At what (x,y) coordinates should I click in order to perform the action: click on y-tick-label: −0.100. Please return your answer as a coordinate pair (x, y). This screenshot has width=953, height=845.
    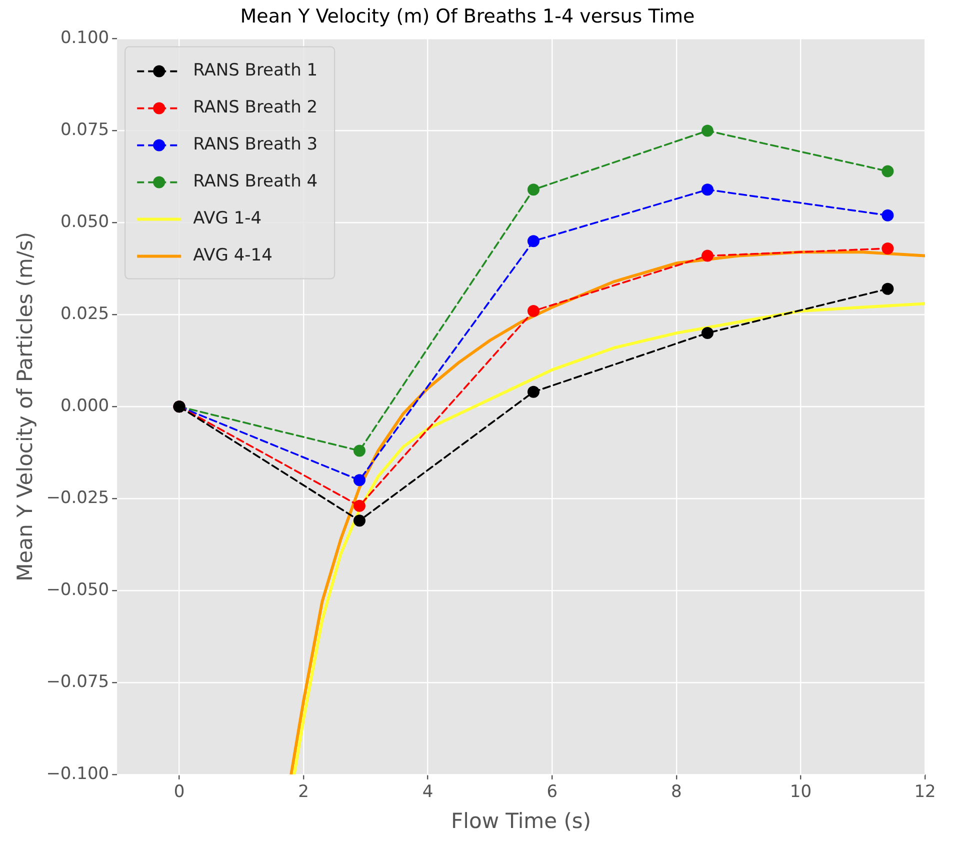
    Looking at the image, I should click on (78, 774).